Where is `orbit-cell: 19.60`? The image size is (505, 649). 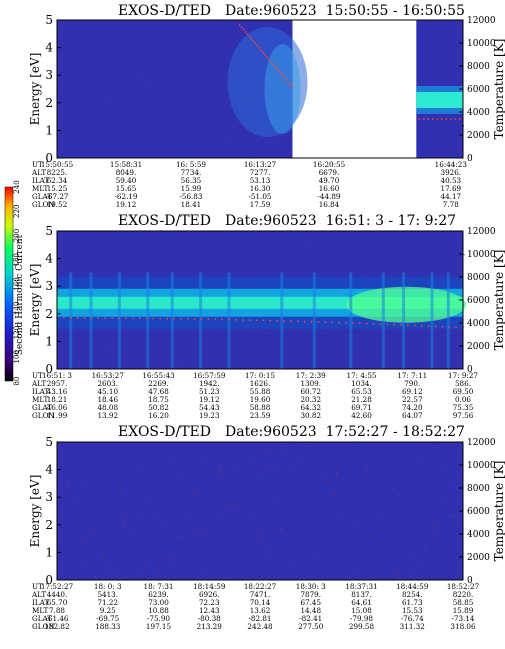 orbit-cell: 19.60 is located at coordinates (260, 400).